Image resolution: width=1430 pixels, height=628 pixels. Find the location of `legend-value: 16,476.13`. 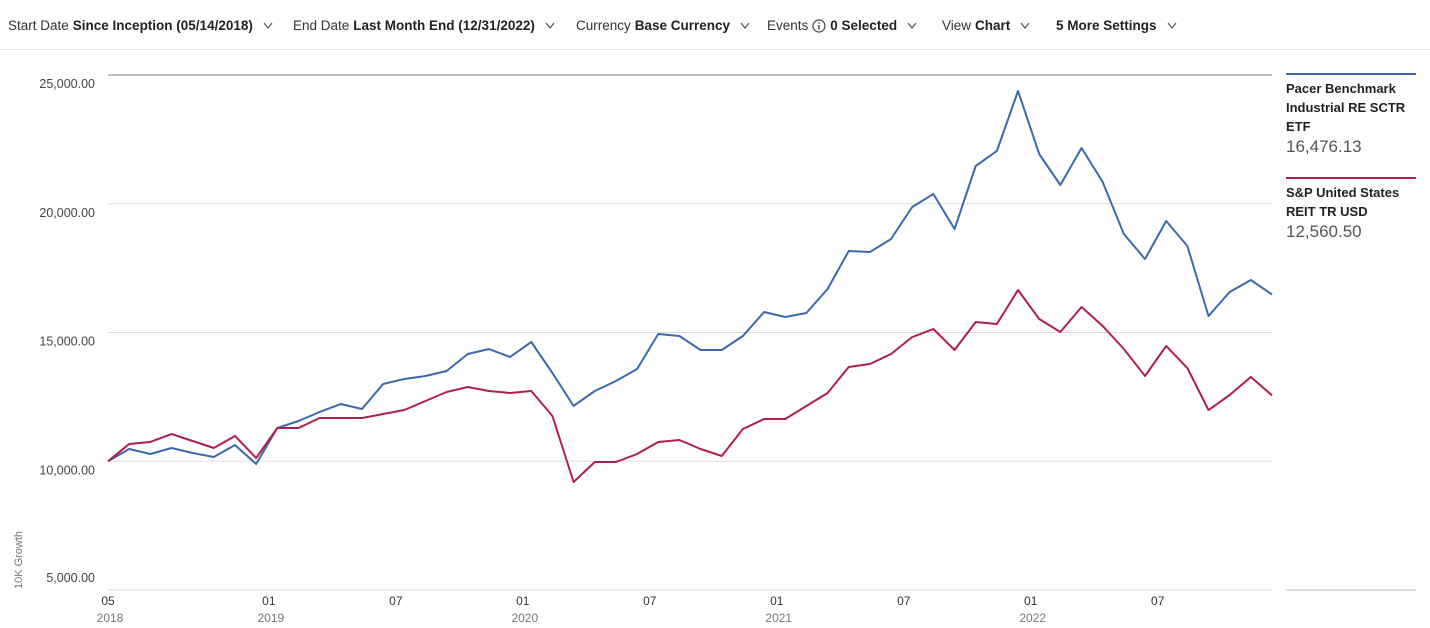

legend-value: 16,476.13 is located at coordinates (1324, 146).